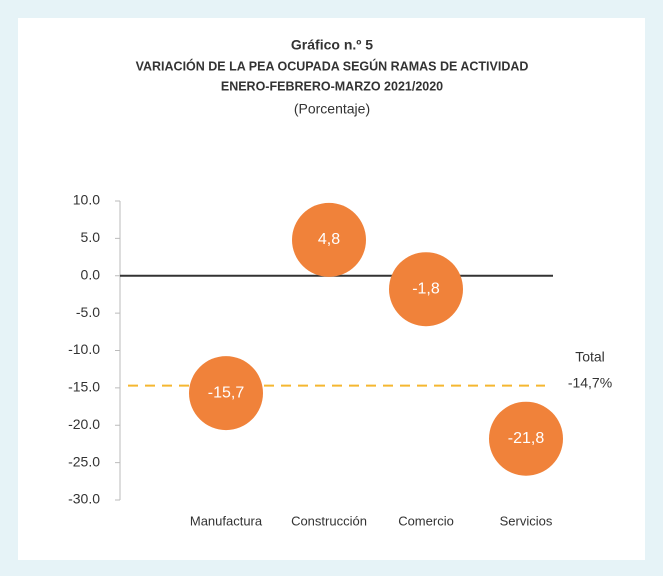 The height and width of the screenshot is (576, 663). I want to click on y-tick-label: 0.0, so click(91, 274).